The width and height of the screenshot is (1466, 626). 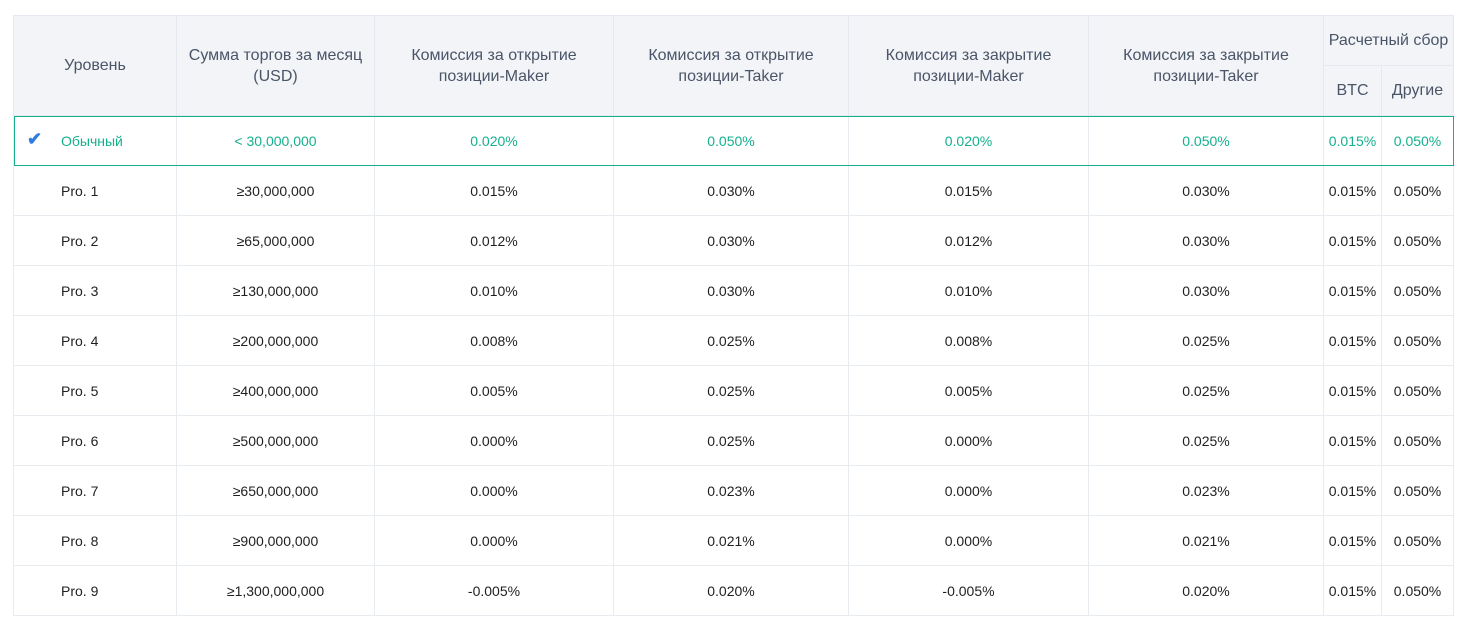 What do you see at coordinates (80, 490) in the screenshot?
I see `level-label: Pro. 7` at bounding box center [80, 490].